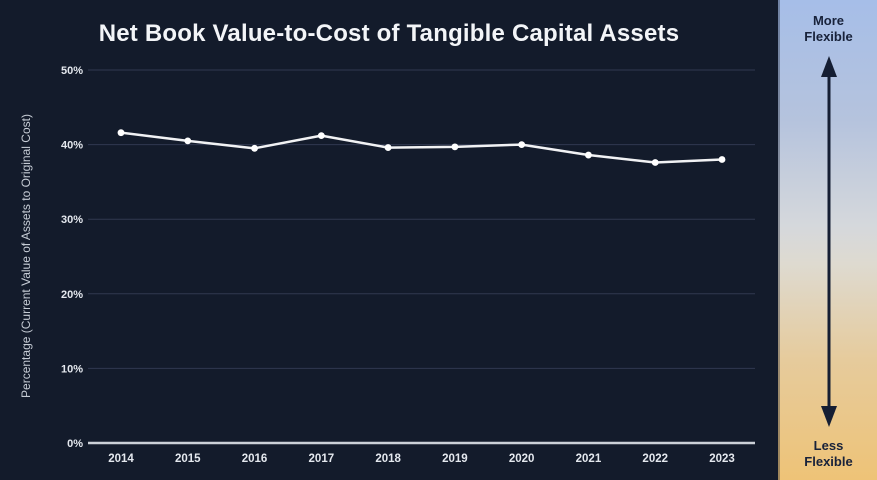 This screenshot has height=480, width=877. Describe the element at coordinates (72, 295) in the screenshot. I see `y-tick-label: 20%` at that location.